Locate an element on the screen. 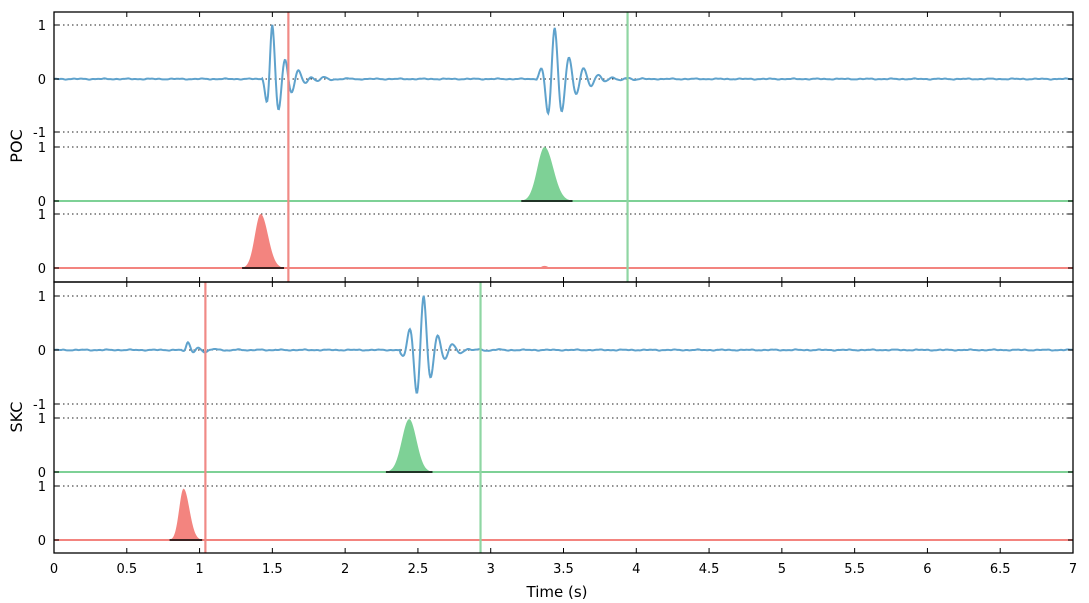 This screenshot has width=1089, height=603. x-tick-label-0: 0 is located at coordinates (54, 569).